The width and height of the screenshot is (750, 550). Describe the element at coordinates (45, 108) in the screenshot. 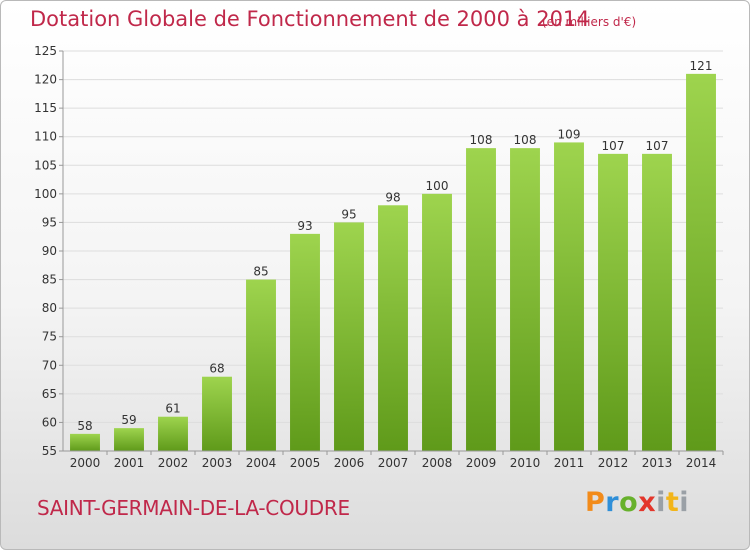

I see `y-tick-label: 115` at that location.